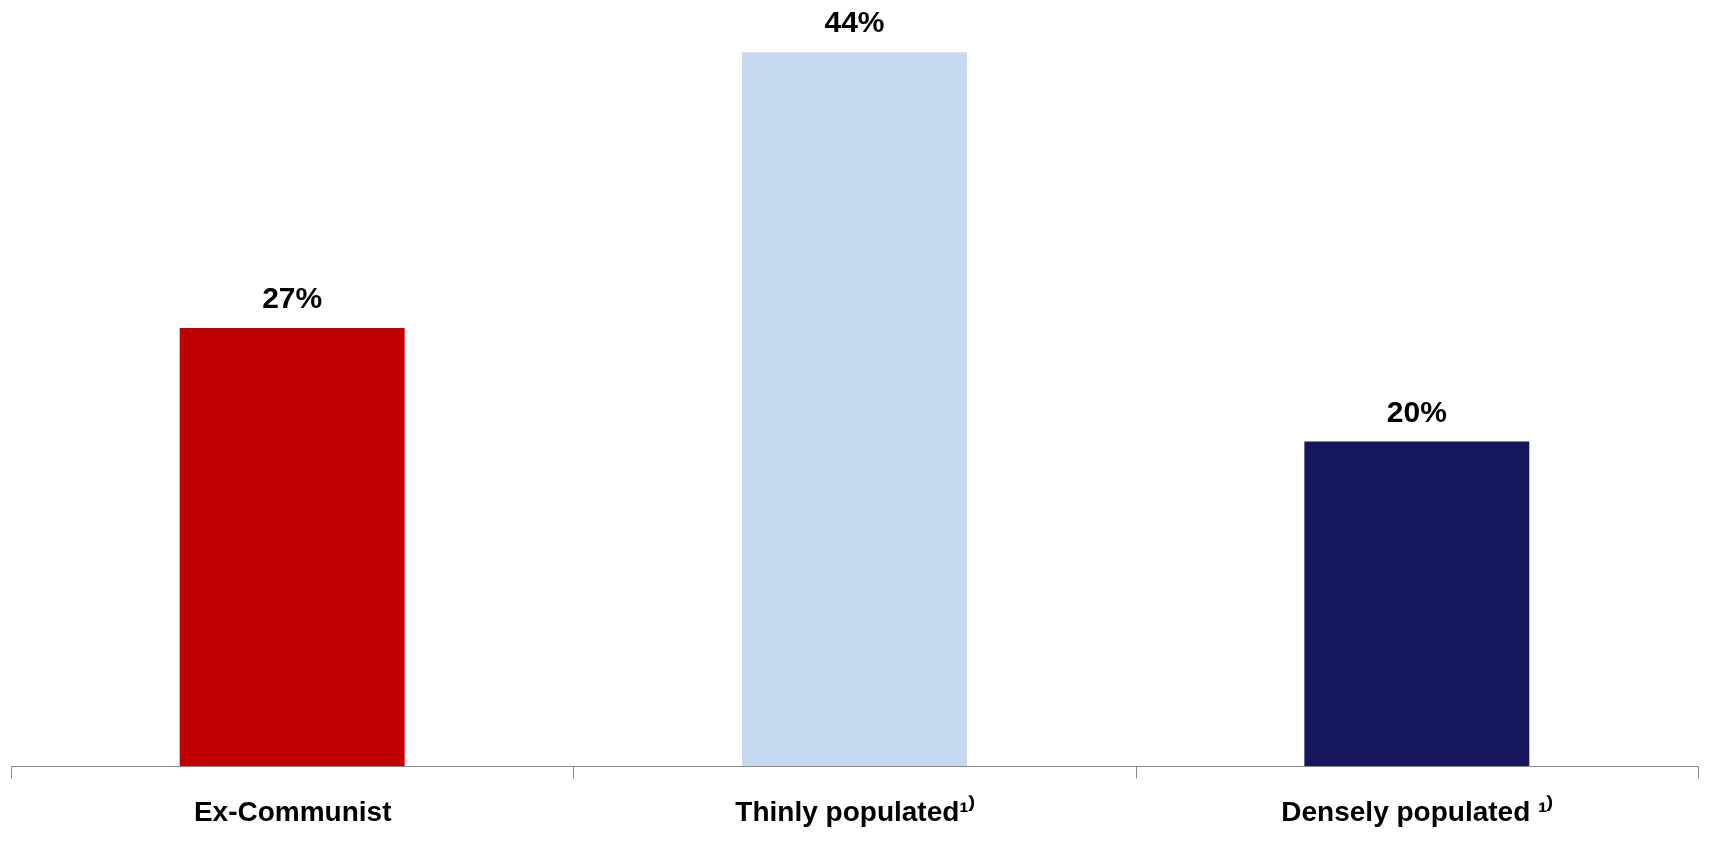 This screenshot has height=846, width=1719. What do you see at coordinates (855, 810) in the screenshot?
I see `x-tick-label: Thinly populated¹⁾` at bounding box center [855, 810].